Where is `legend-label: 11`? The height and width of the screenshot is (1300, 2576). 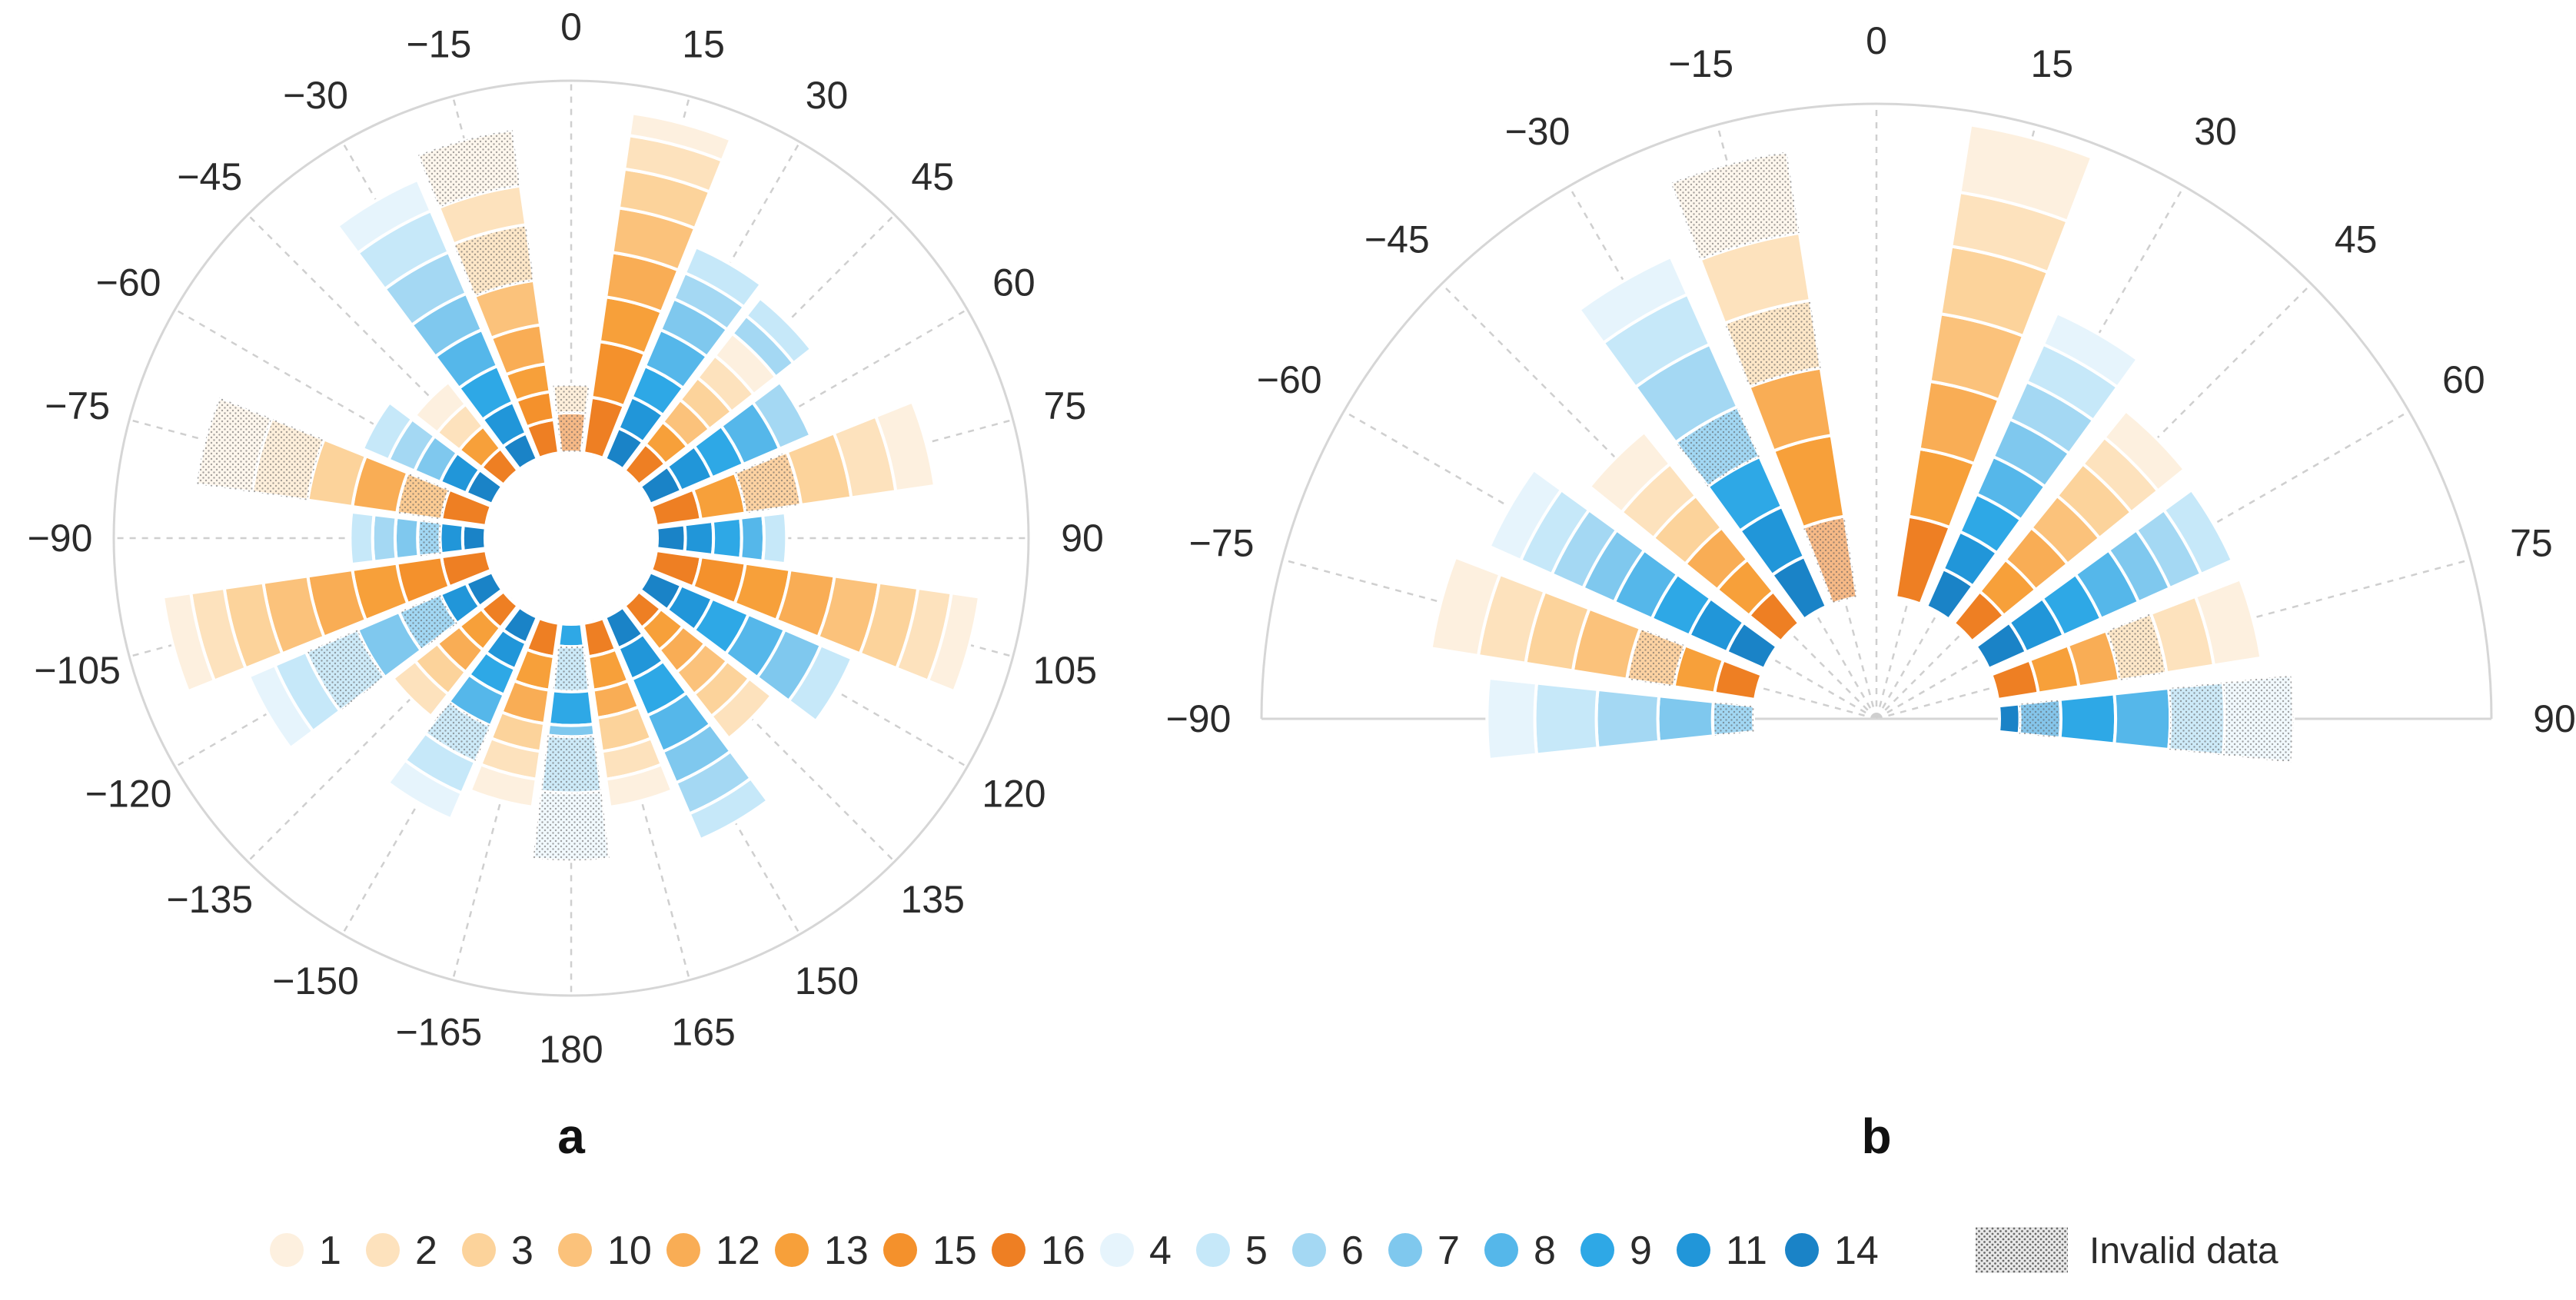
legend-label: 11 is located at coordinates (1746, 1251).